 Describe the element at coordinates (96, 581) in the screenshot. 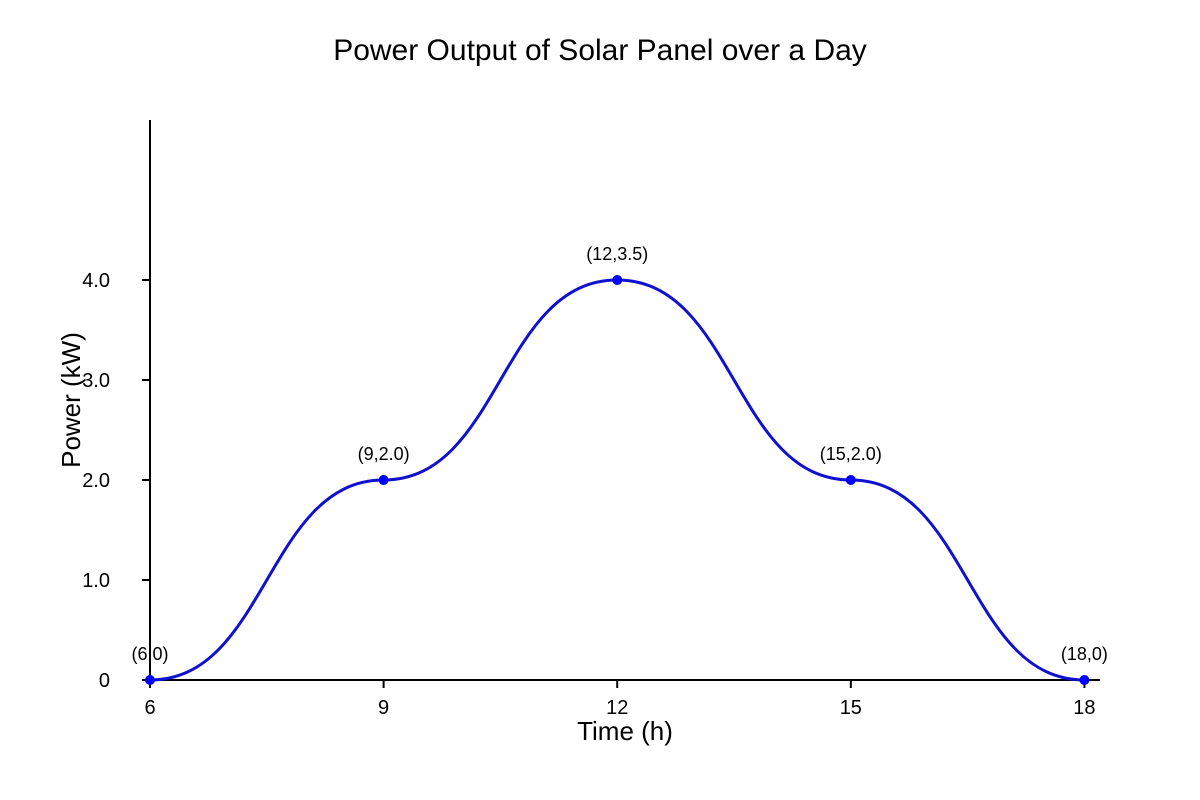

I see `y-tick-label: 1.0` at that location.